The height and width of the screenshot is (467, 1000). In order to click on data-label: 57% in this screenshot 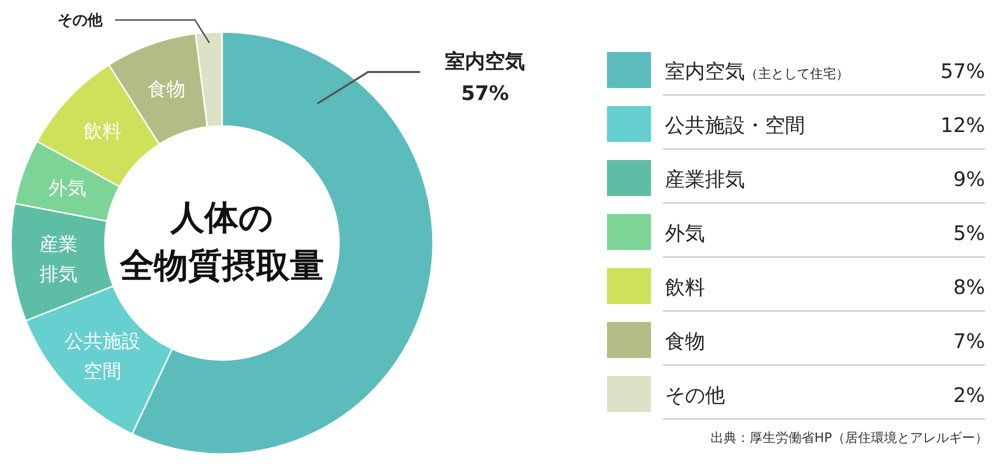, I will do `click(485, 93)`.